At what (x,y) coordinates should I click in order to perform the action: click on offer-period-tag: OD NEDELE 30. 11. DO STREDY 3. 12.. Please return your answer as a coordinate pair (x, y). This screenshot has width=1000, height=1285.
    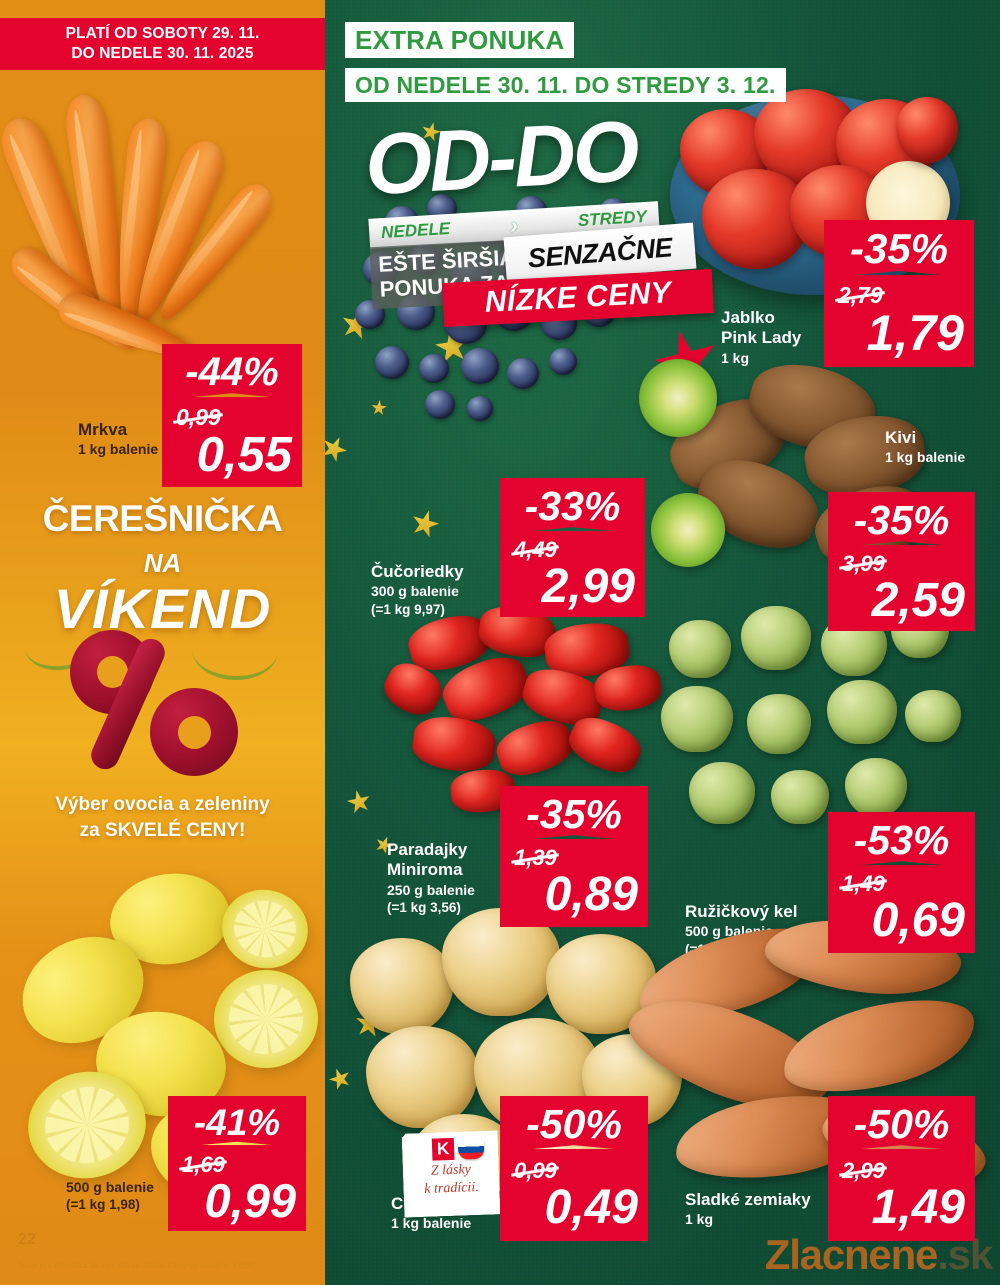
    Looking at the image, I should click on (565, 85).